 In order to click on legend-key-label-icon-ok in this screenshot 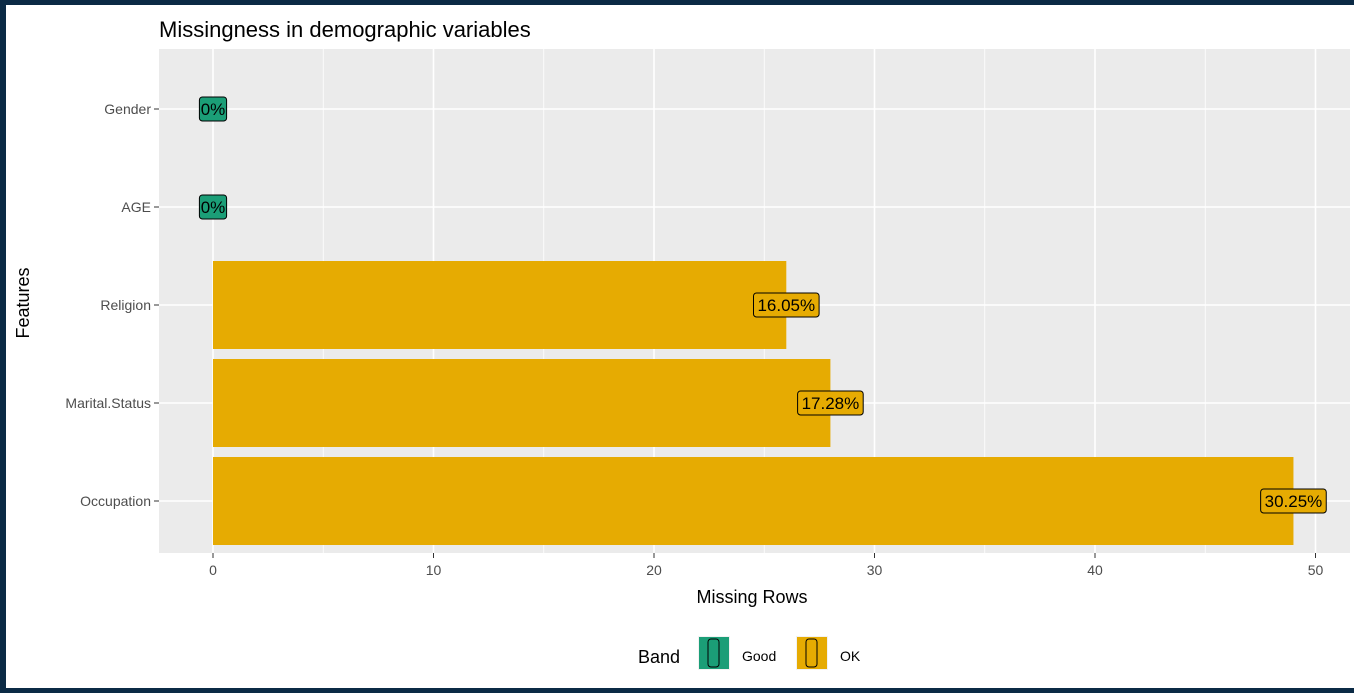, I will do `click(811, 653)`.